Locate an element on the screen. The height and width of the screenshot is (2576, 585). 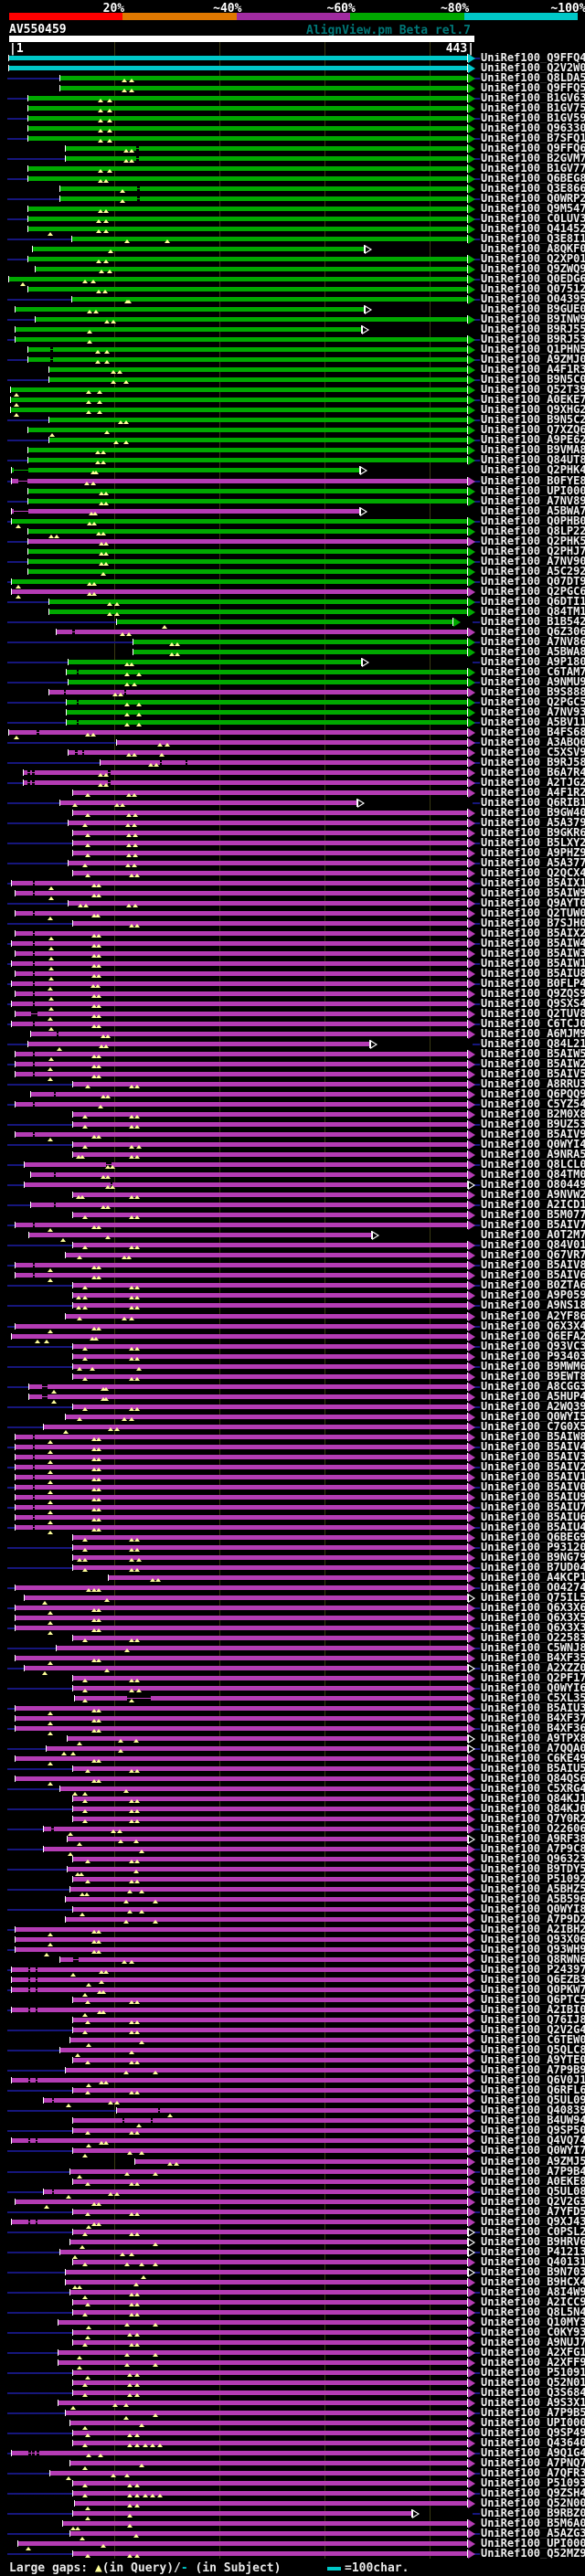
hit-label: UniRef100_A8RRU3 is located at coordinates (533, 1084).